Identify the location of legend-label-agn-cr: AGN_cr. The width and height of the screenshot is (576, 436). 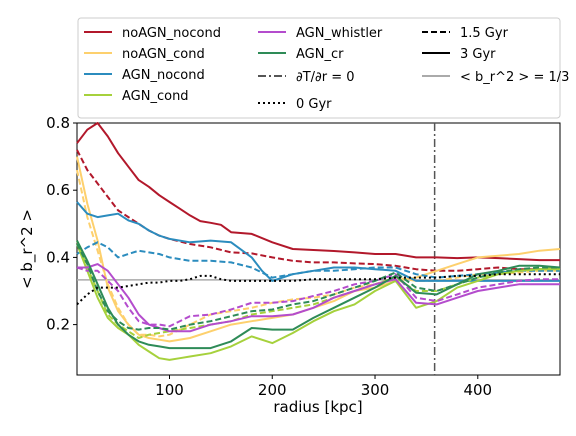
(320, 54).